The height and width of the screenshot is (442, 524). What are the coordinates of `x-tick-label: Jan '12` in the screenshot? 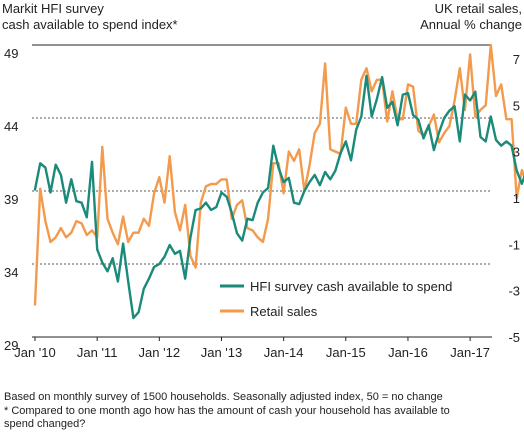 It's located at (160, 352).